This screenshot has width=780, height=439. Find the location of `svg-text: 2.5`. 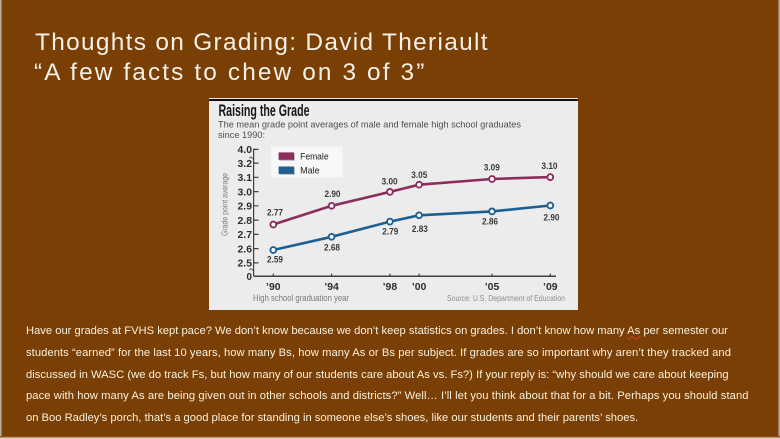

svg-text: 2.5 is located at coordinates (245, 264).